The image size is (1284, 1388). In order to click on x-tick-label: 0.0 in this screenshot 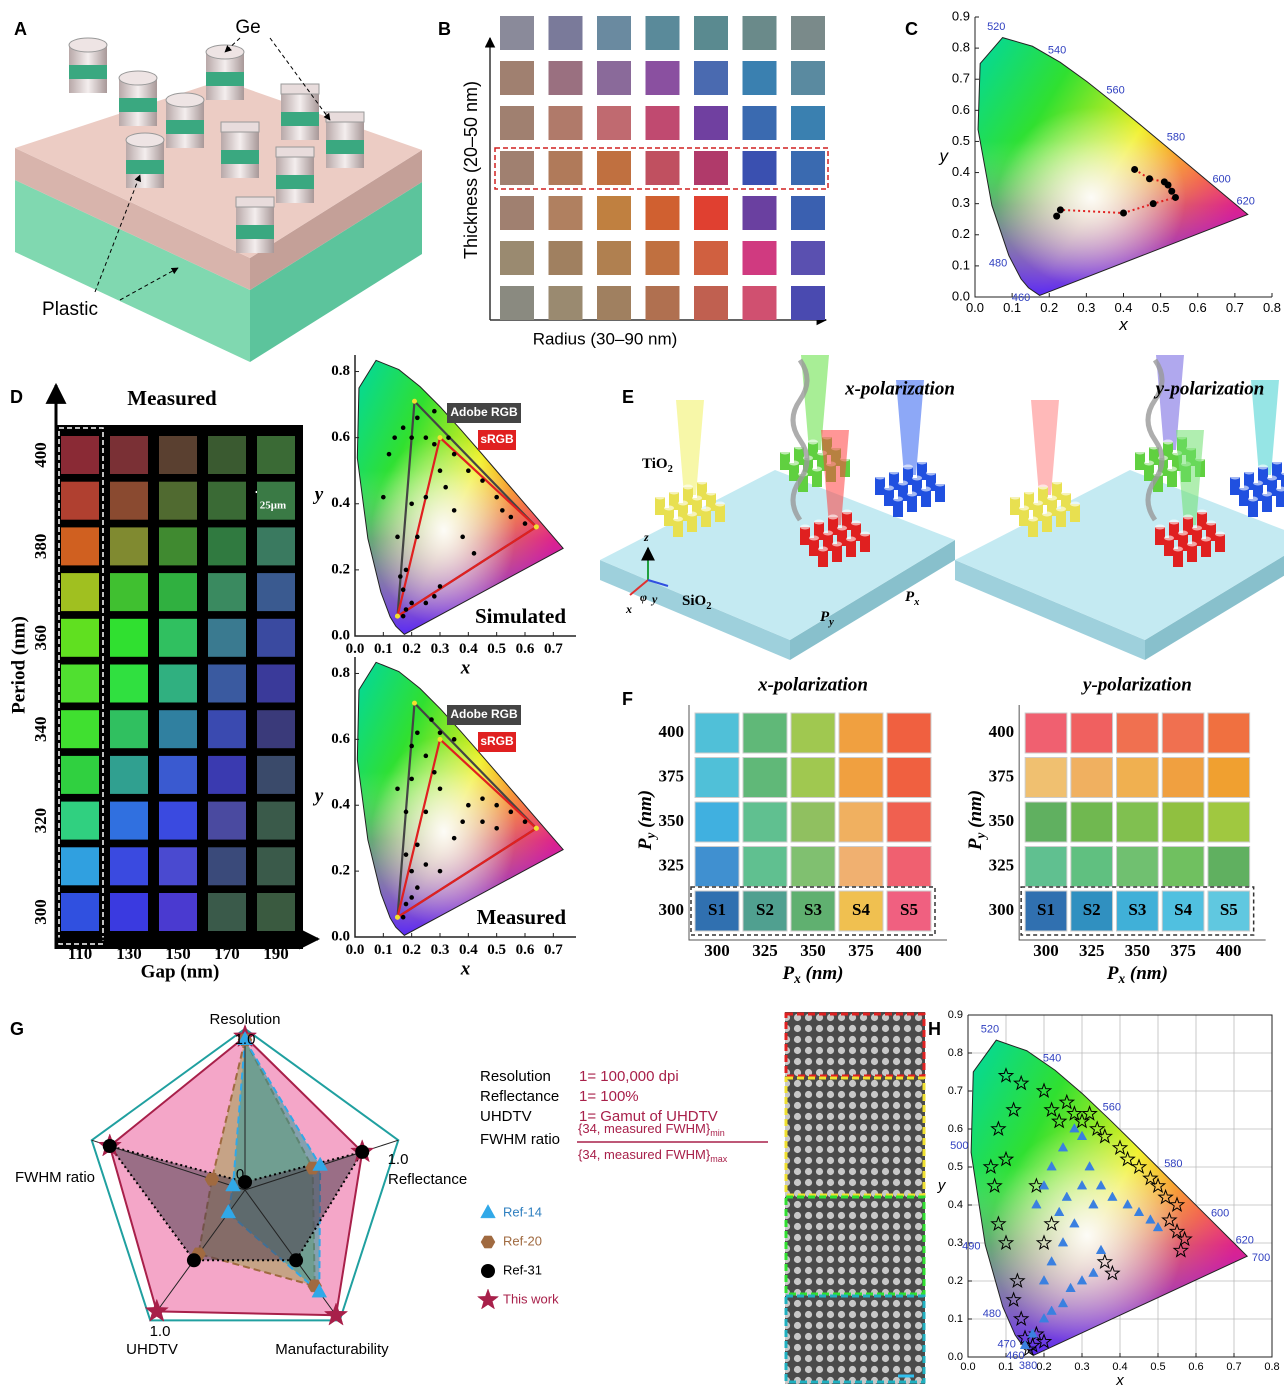, I will do `click(967, 1367)`.